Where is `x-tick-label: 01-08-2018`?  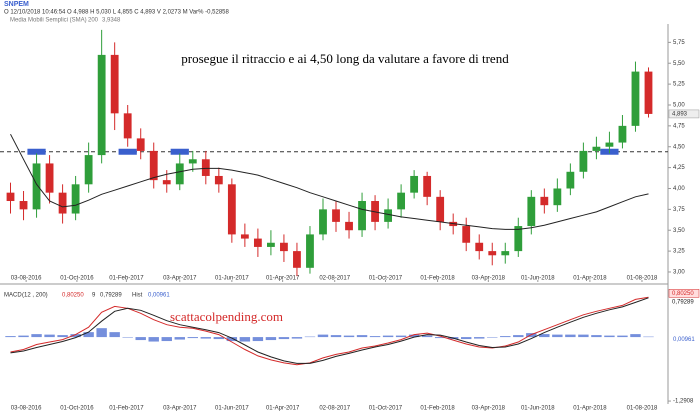
x-tick-label: 01-08-2018 is located at coordinates (642, 409).